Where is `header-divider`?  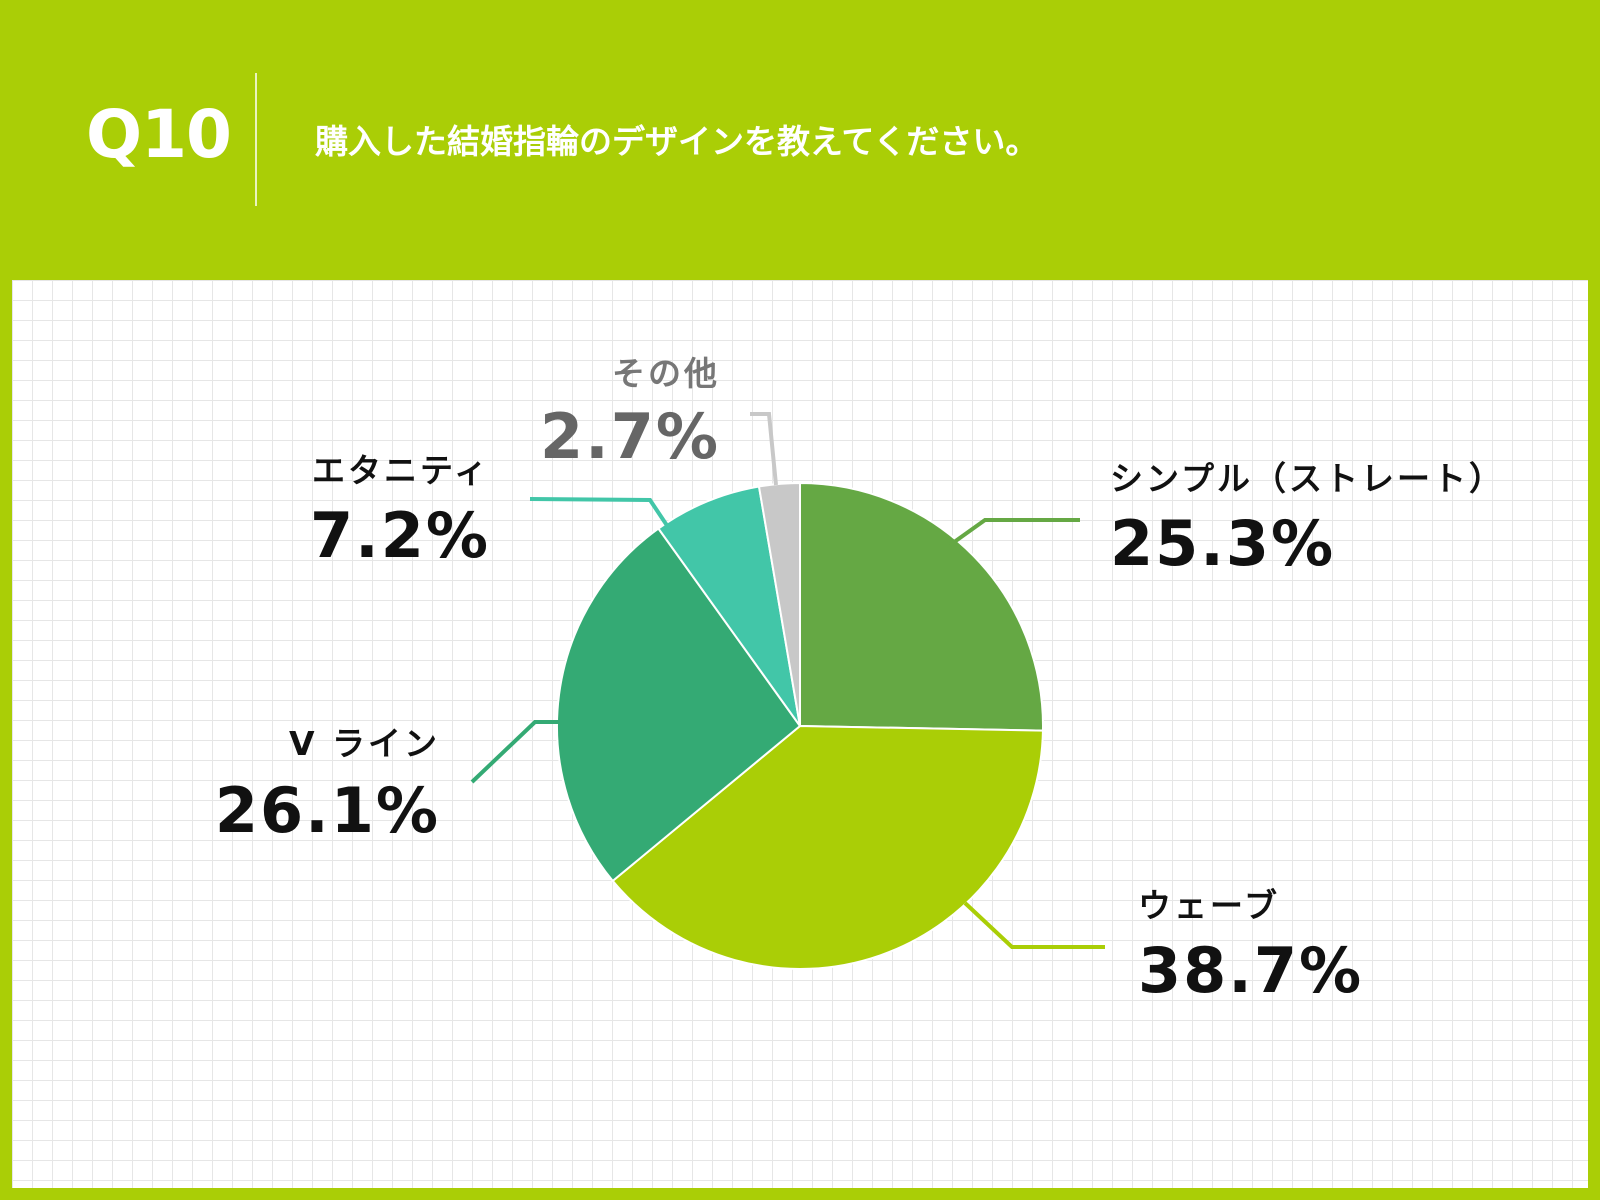
header-divider is located at coordinates (256, 139).